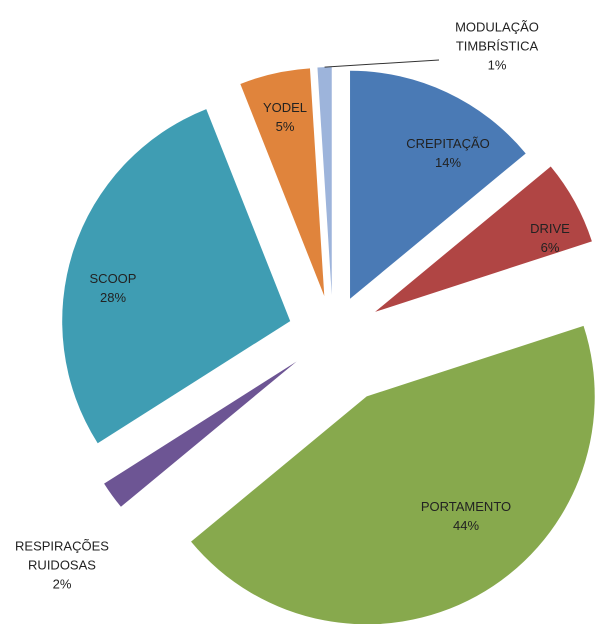 This screenshot has height=624, width=597. Describe the element at coordinates (541, 238) in the screenshot. I see `slice-label: DRIVE 6%` at that location.